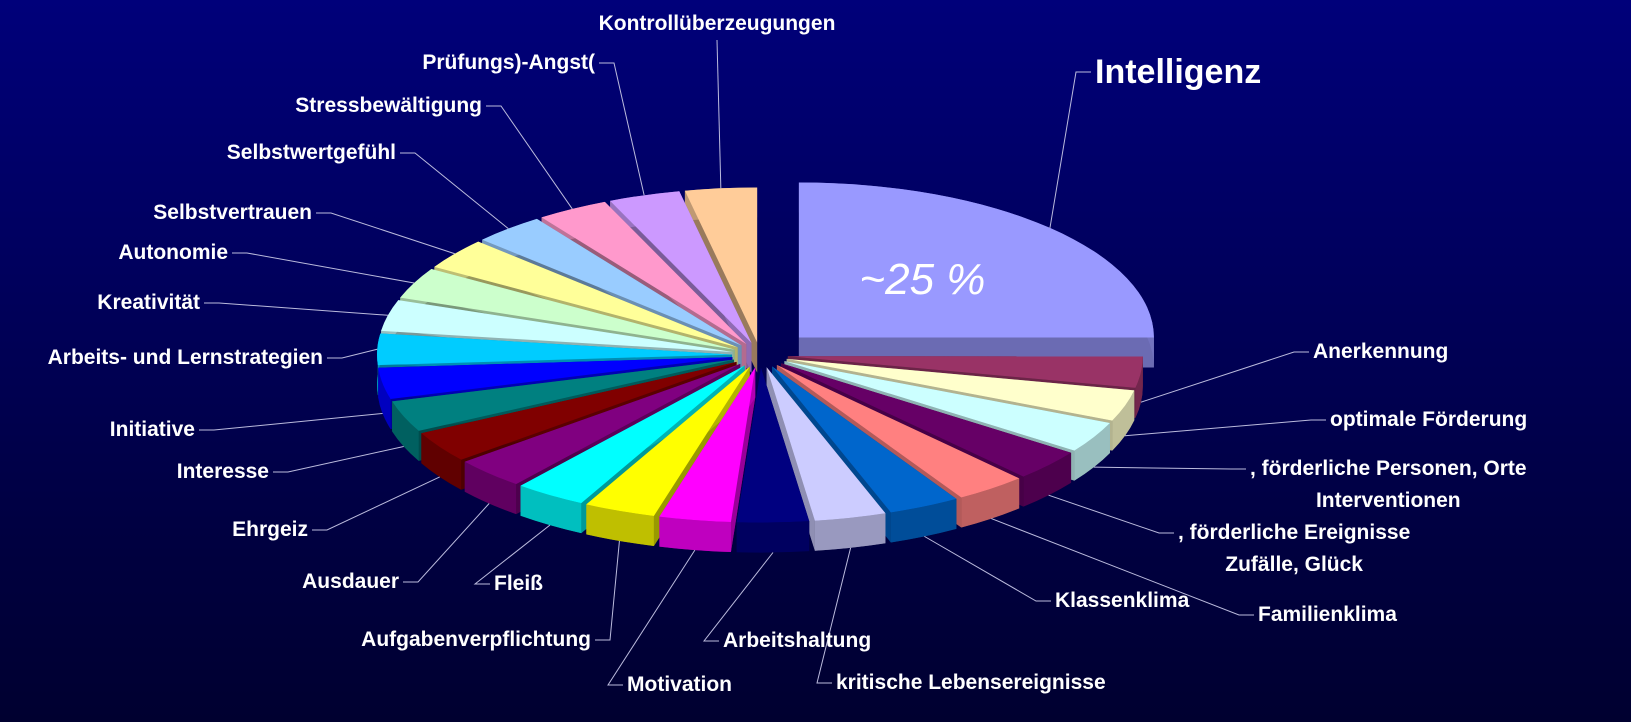  What do you see at coordinates (1122, 600) in the screenshot?
I see `slice-label: Klassenklima` at bounding box center [1122, 600].